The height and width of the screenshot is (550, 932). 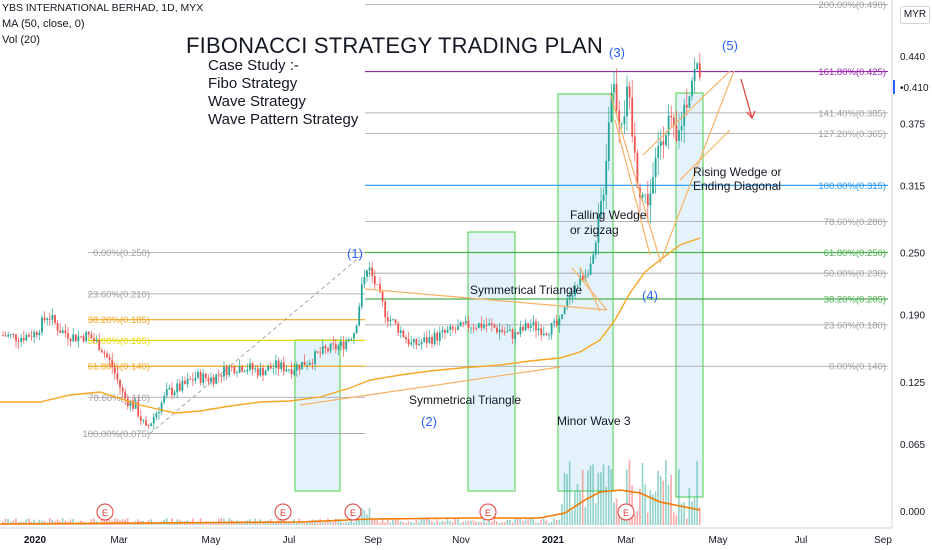 I want to click on volume-ma-line, so click(x=350, y=507).